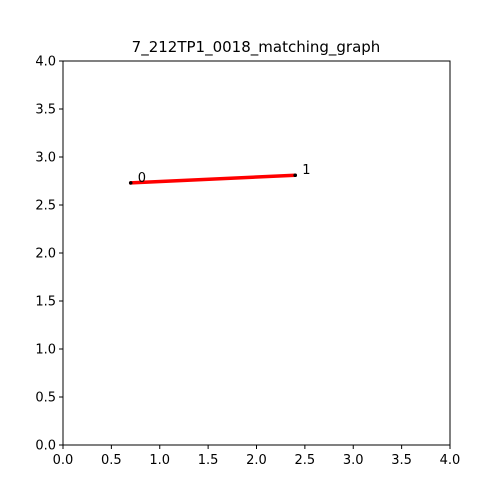  Describe the element at coordinates (63, 460) in the screenshot. I see `x-tick-label: 0.0` at that location.